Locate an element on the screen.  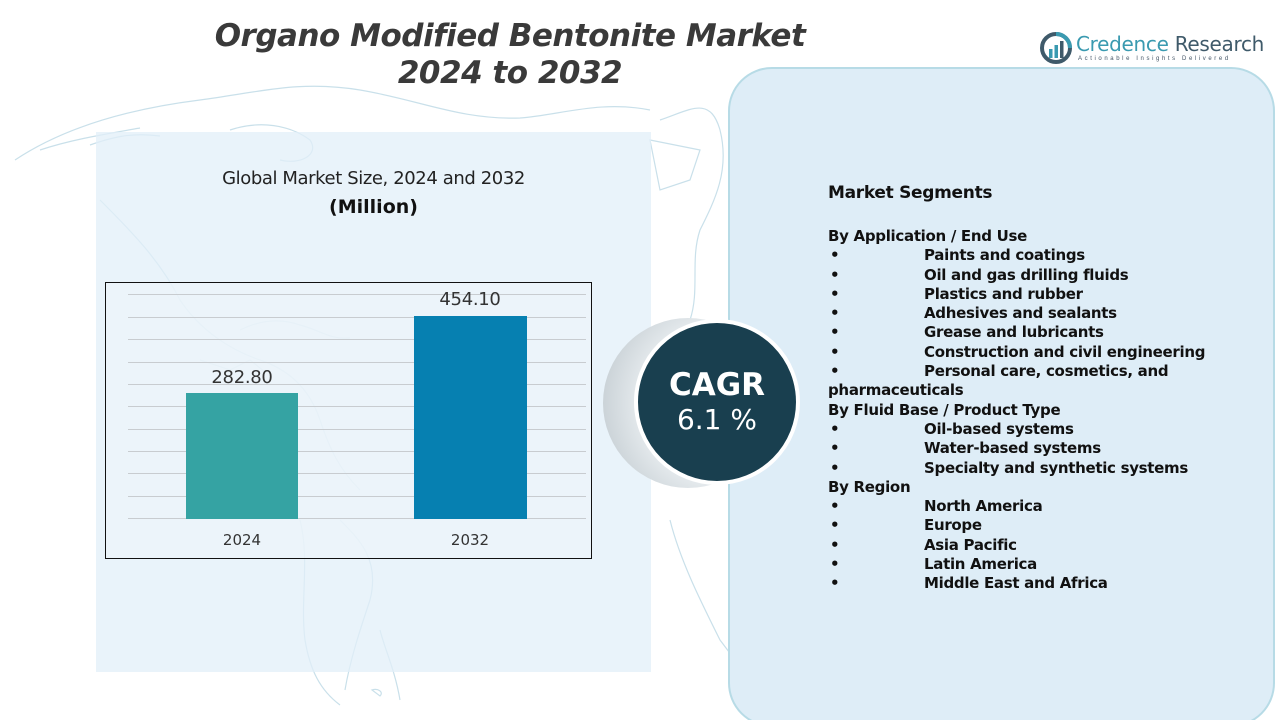
segment-item-label: Plastics and rubber is located at coordinates (1003, 293).